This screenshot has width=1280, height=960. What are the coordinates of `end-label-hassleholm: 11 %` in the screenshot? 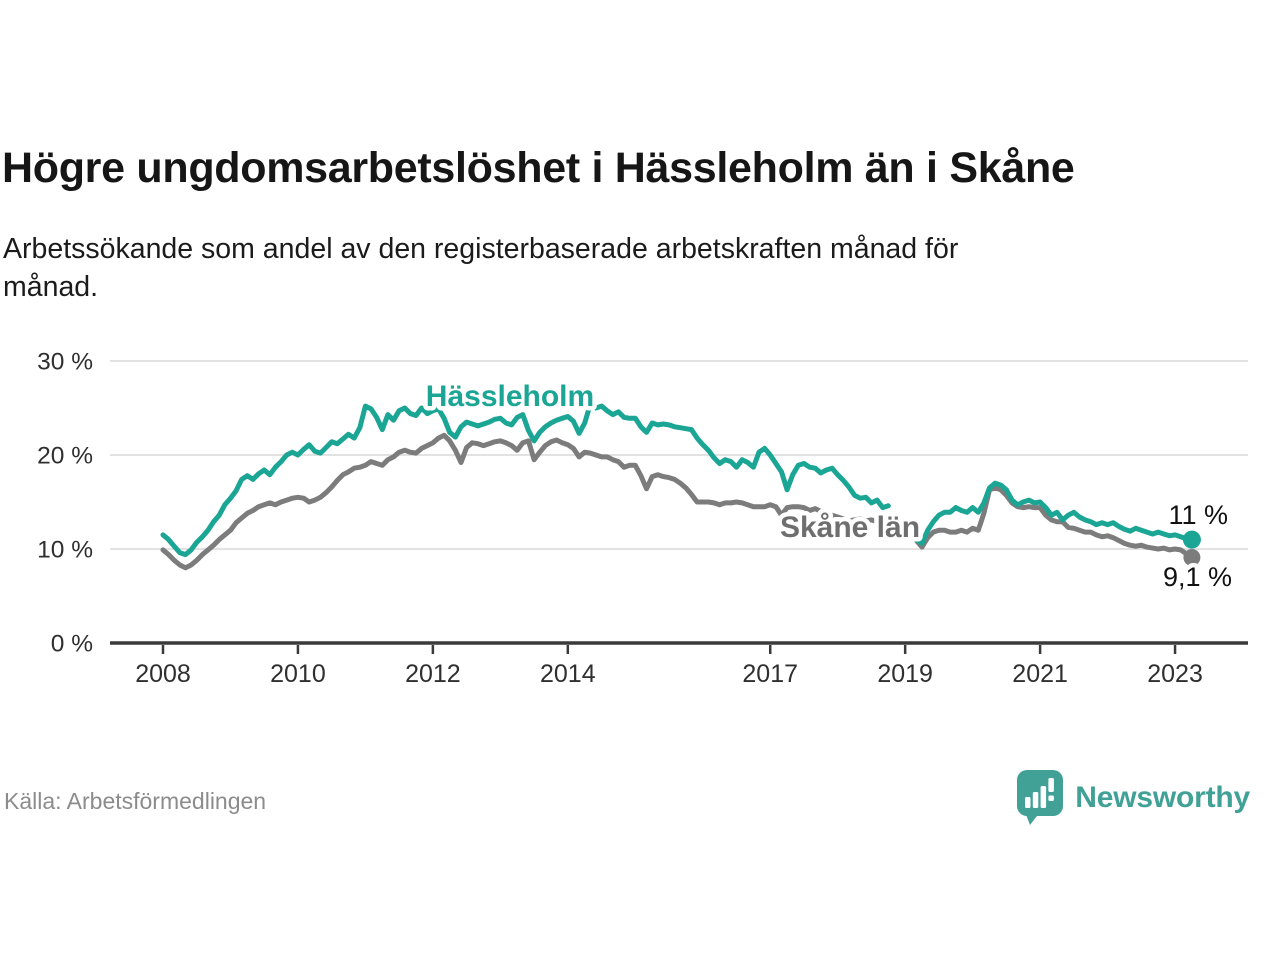 It's located at (1198, 515).